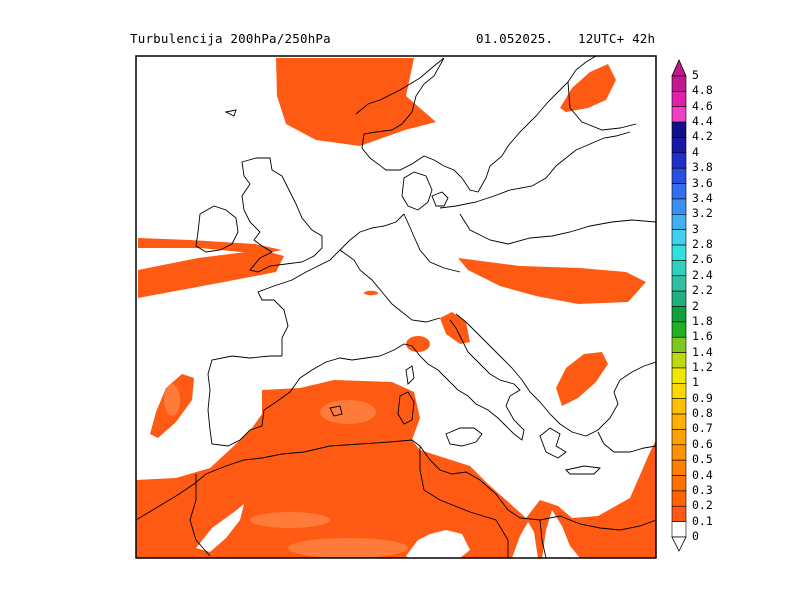 The image size is (792, 612). What do you see at coordinates (230, 113) in the screenshot?
I see `coastline-shetland` at bounding box center [230, 113].